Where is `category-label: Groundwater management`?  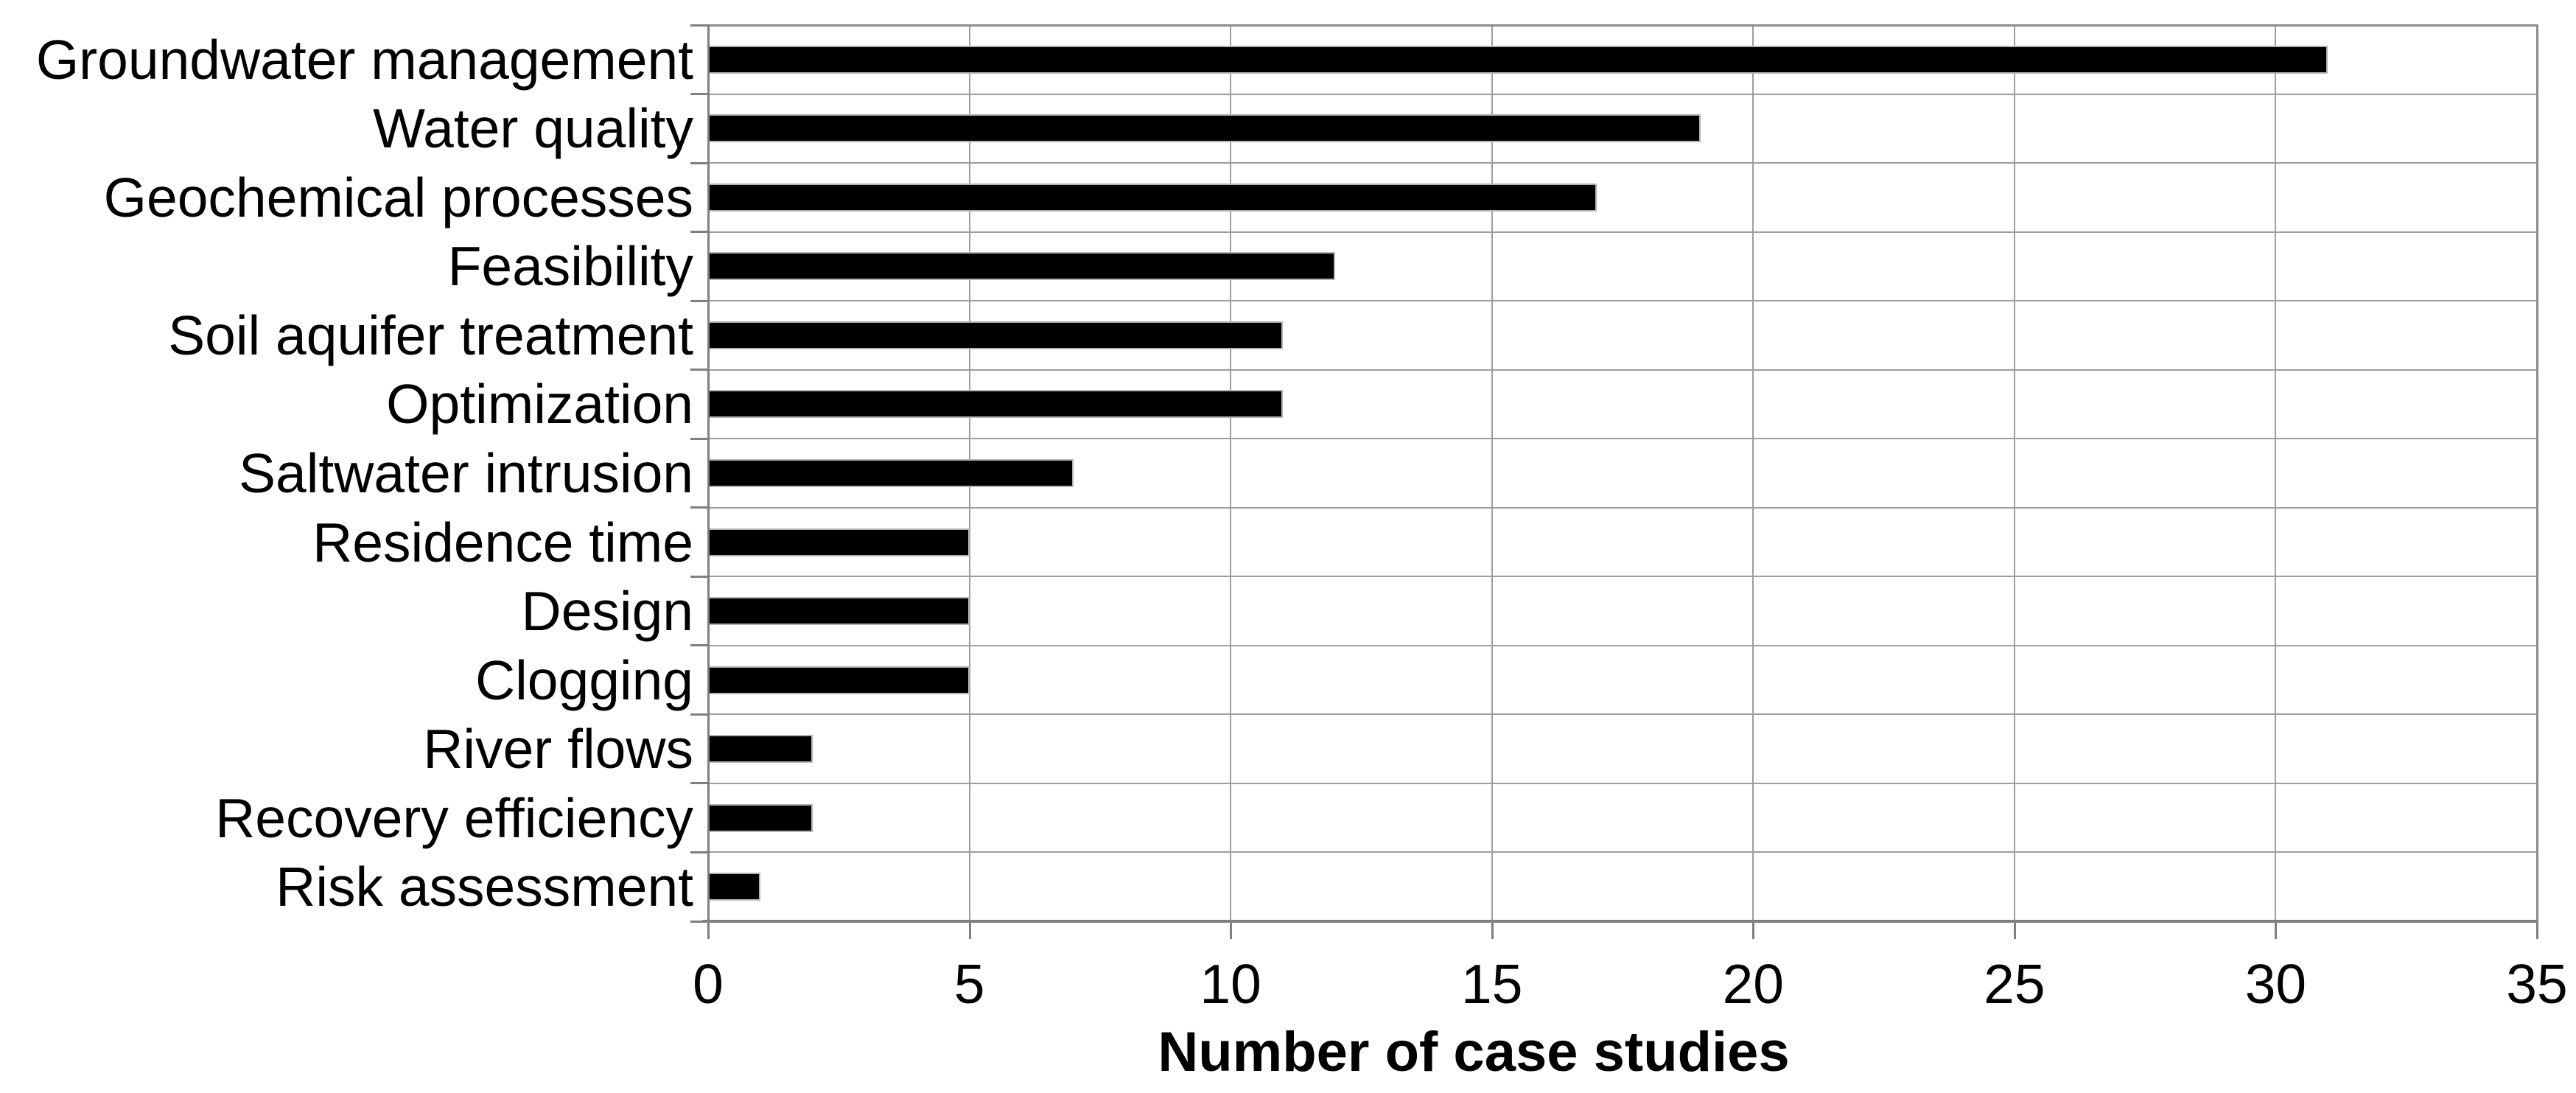
category-label: Groundwater management is located at coordinates (364, 59).